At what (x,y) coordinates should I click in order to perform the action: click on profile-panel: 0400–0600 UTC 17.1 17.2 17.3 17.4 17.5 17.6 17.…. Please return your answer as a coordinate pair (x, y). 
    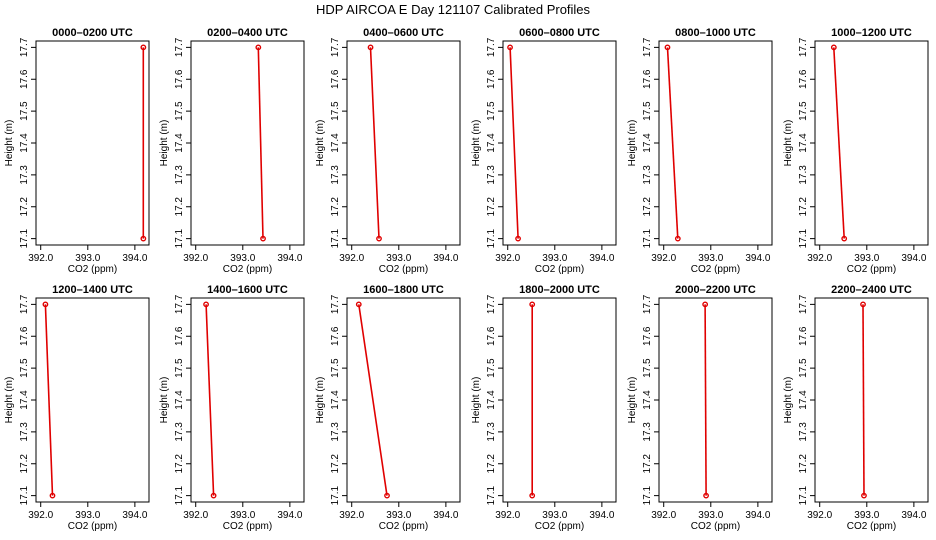
    Looking at the image, I should click on (388, 151).